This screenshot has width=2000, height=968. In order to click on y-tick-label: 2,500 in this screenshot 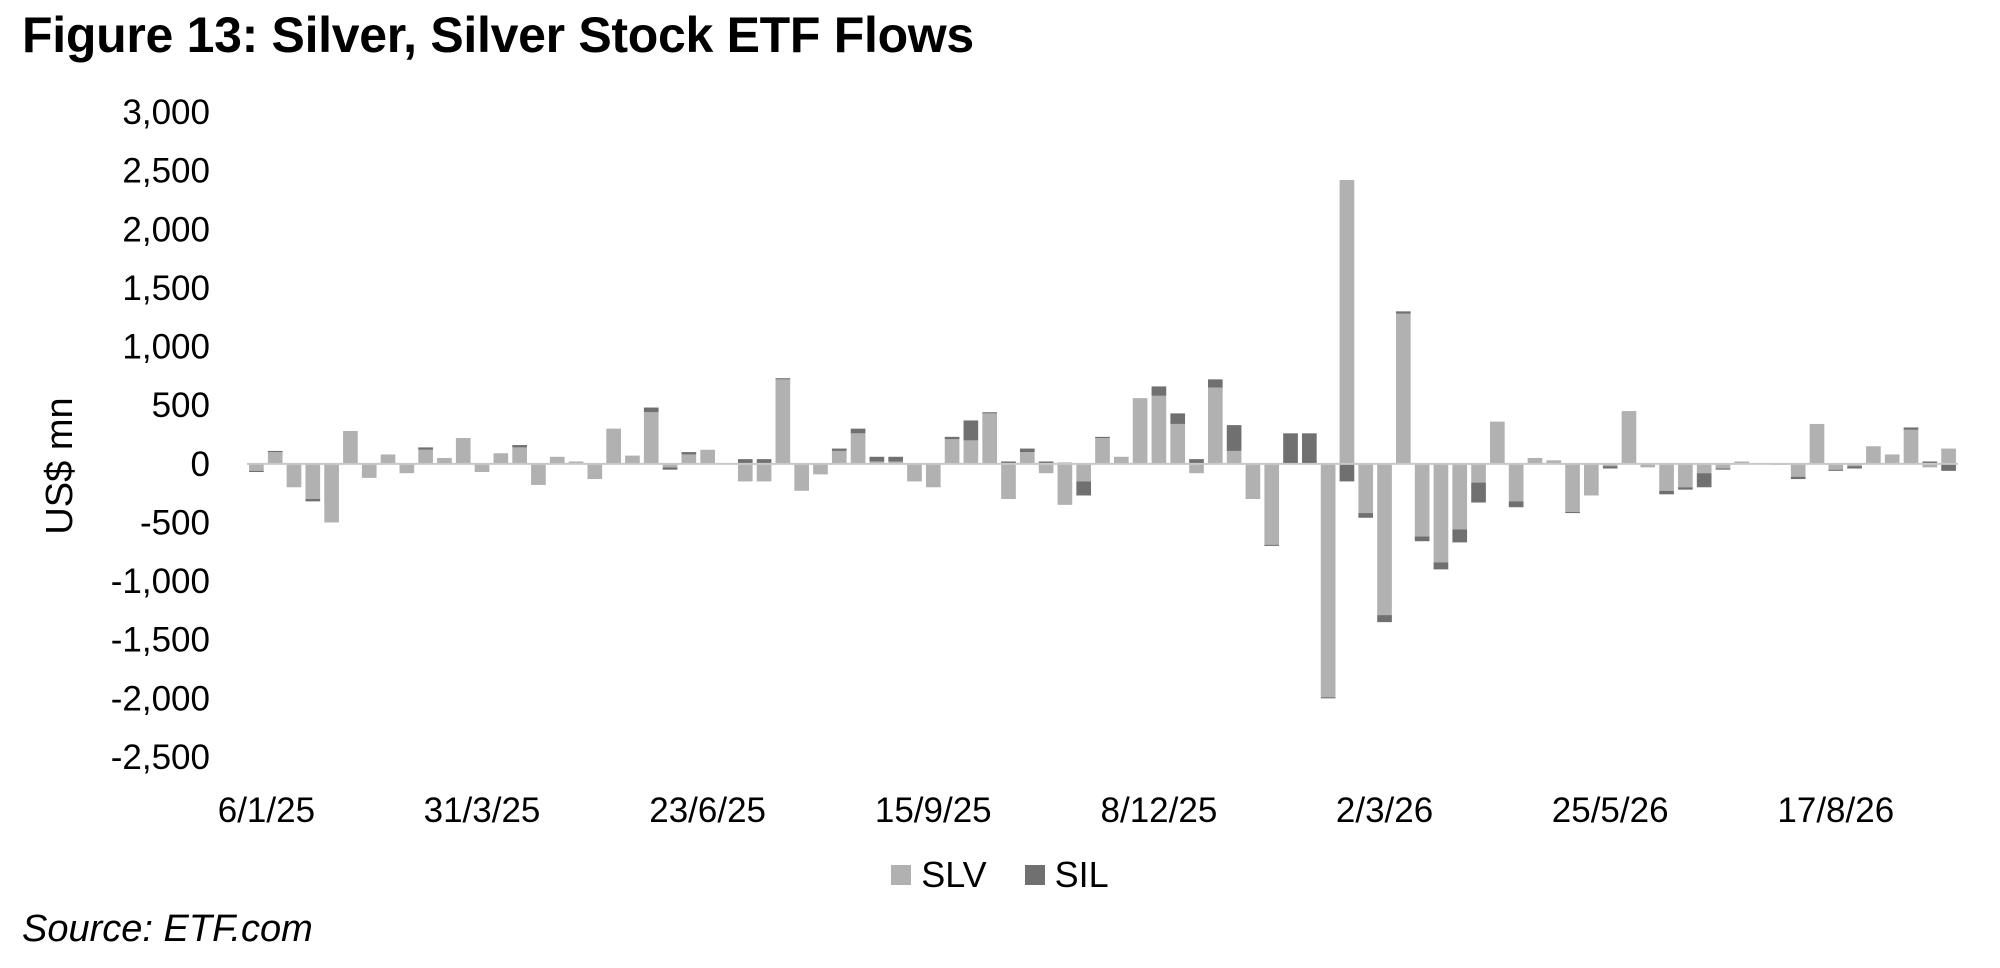, I will do `click(166, 171)`.